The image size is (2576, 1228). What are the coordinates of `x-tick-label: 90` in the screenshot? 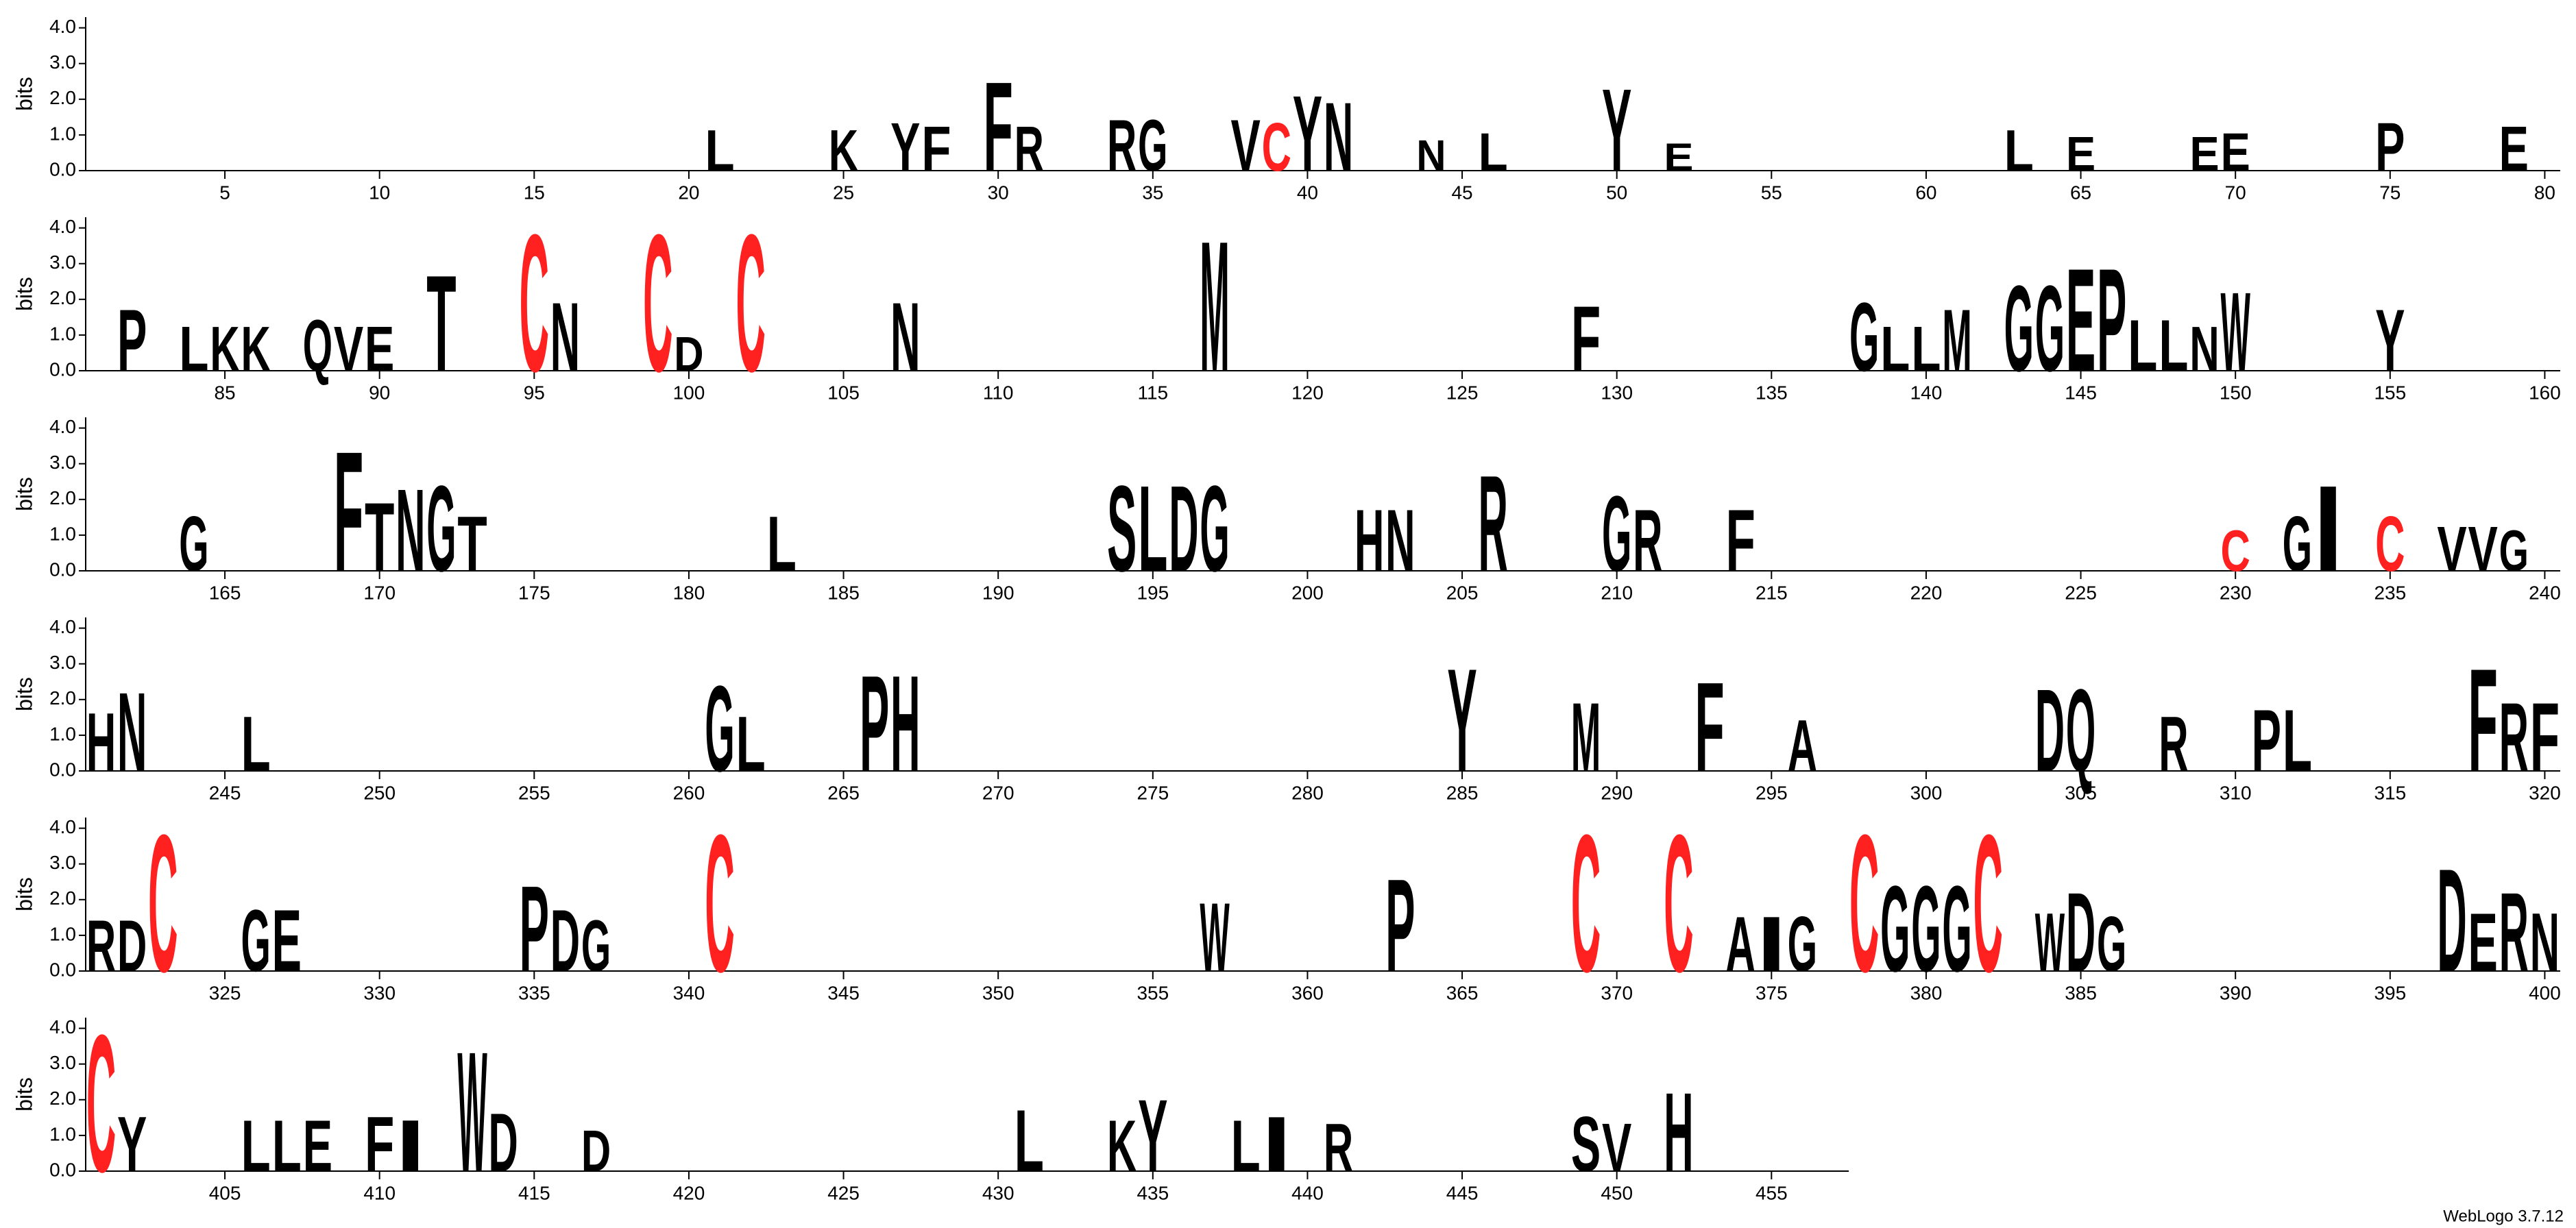 It's located at (379, 392).